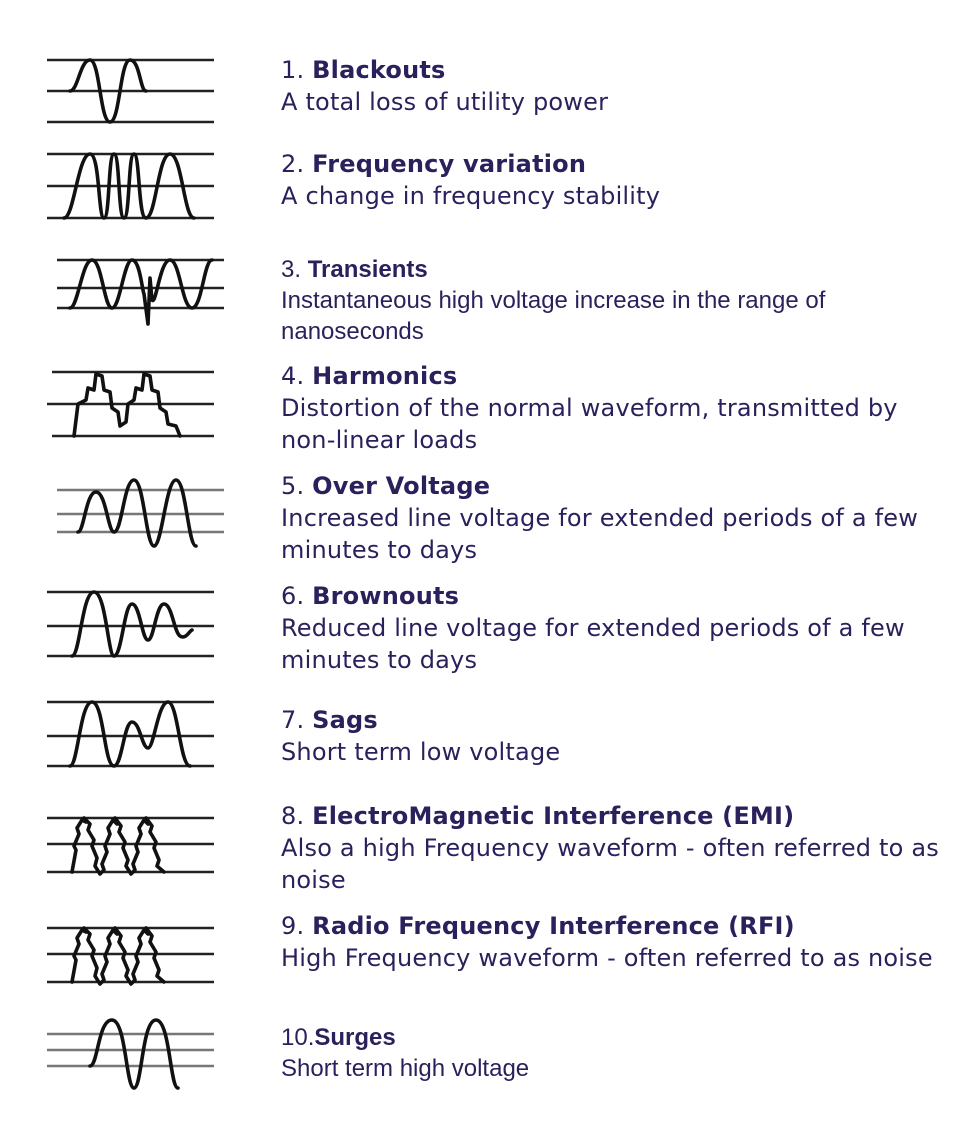  I want to click on item-description: A change in frequency stability, so click(471, 196).